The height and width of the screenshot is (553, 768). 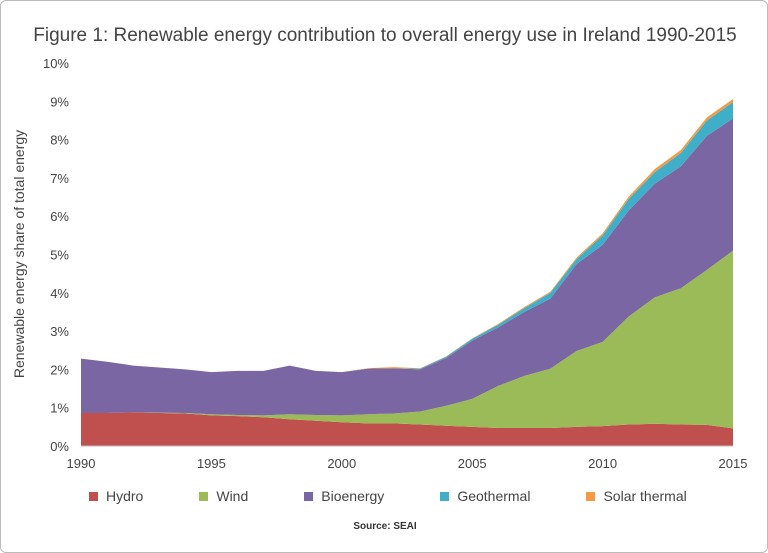 What do you see at coordinates (733, 463) in the screenshot?
I see `x-tick-label: 2015` at bounding box center [733, 463].